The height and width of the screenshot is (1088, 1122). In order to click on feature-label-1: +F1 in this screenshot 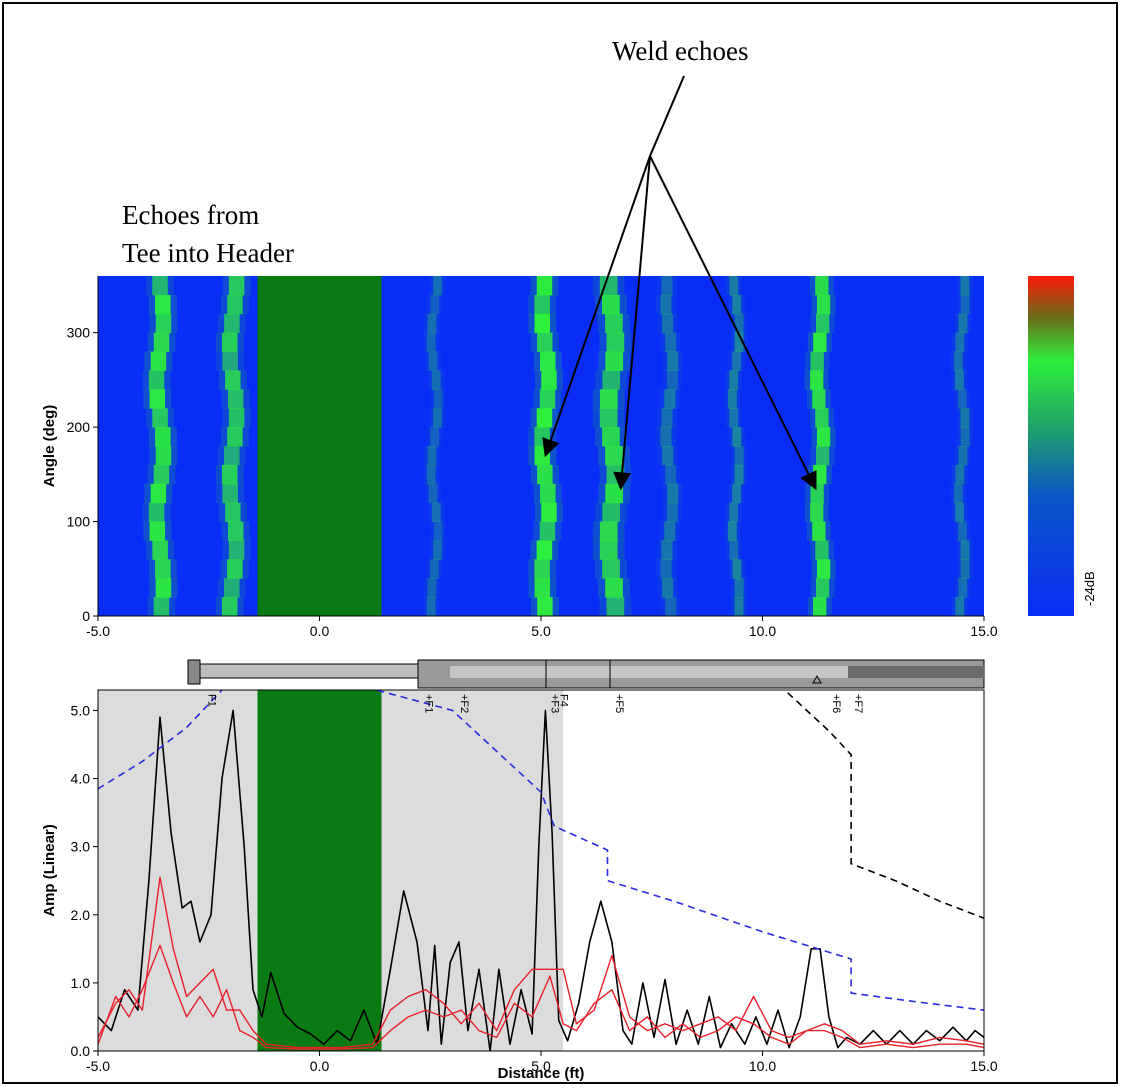, I will do `click(428, 703)`.